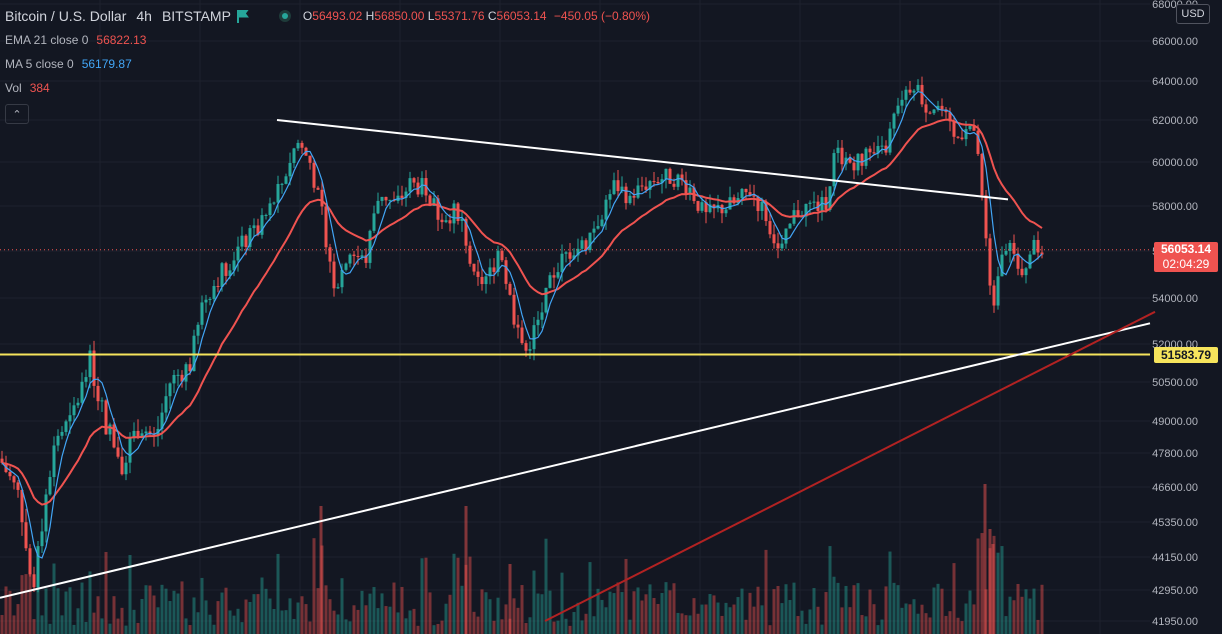  I want to click on y-tick-label: 54000.00, so click(1175, 299).